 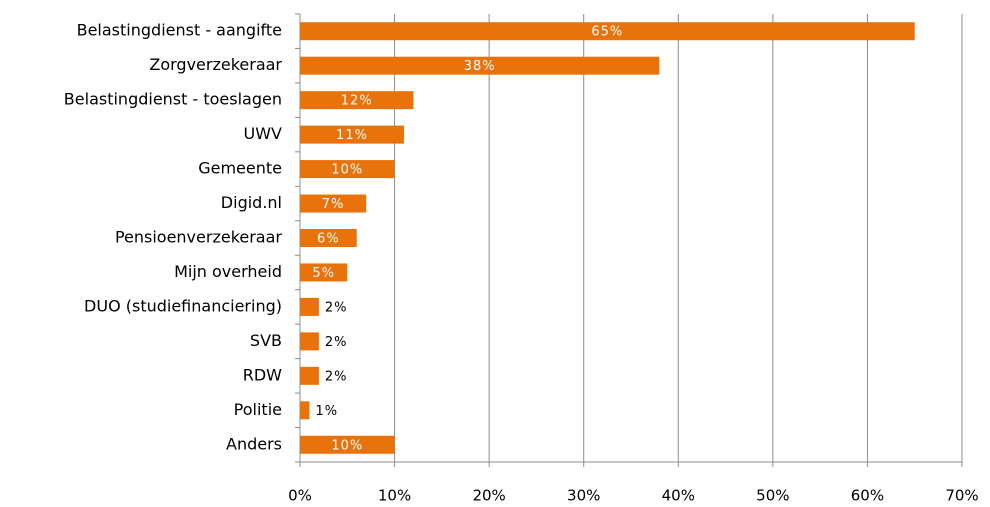 I want to click on y-tick-label: UWV, so click(x=263, y=133).